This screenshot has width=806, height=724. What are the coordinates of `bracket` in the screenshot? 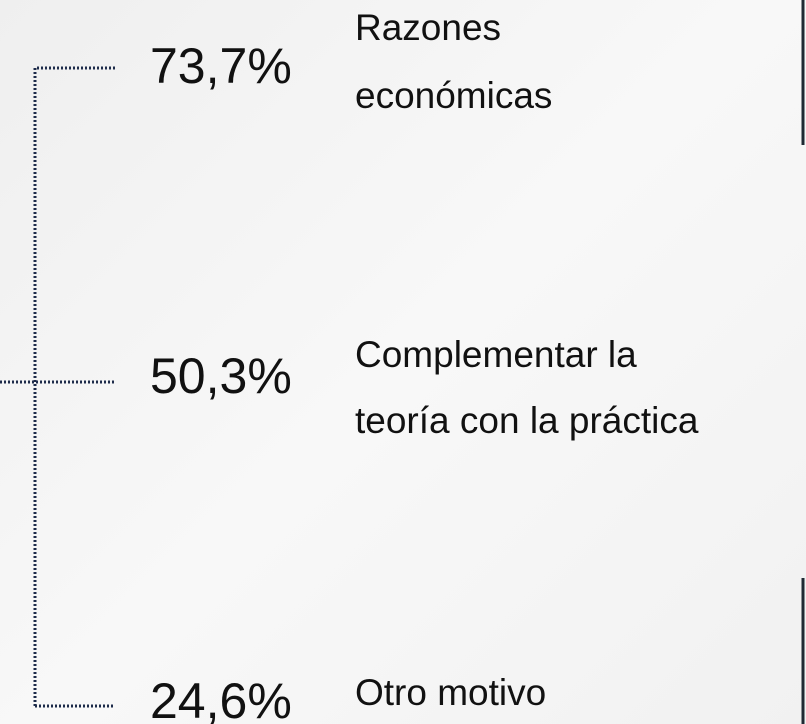 It's located at (74, 386).